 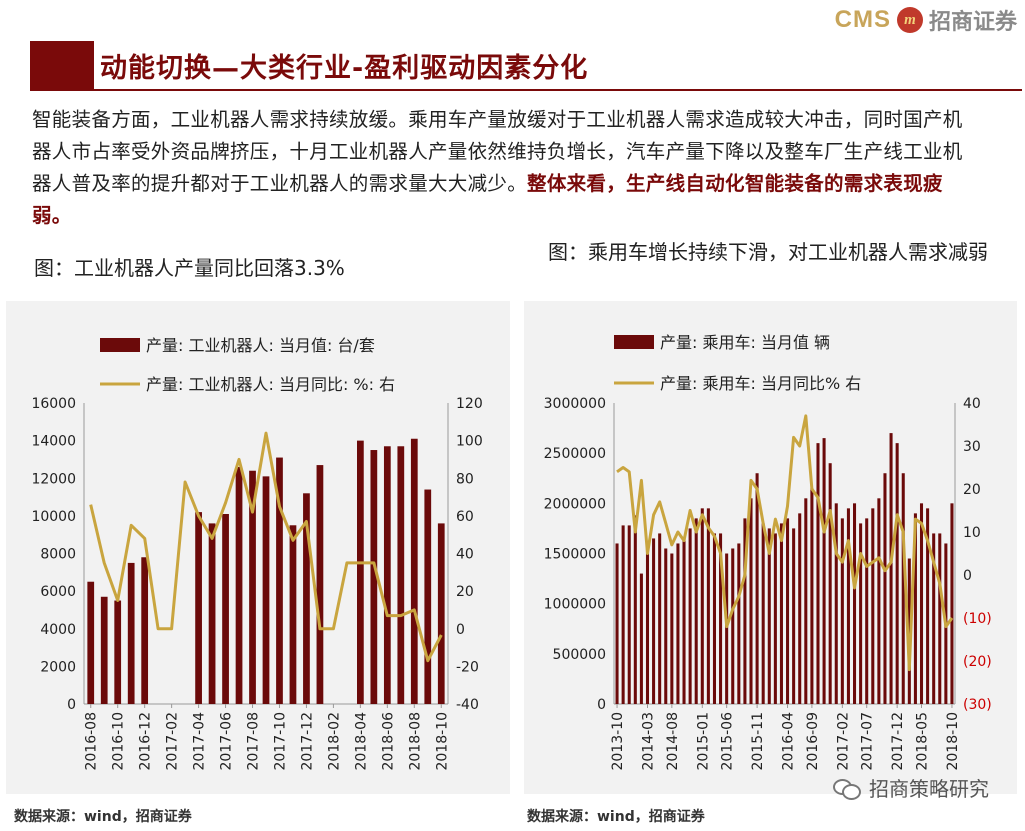 I want to click on x-tick-label: 2014-08, so click(x=673, y=741).